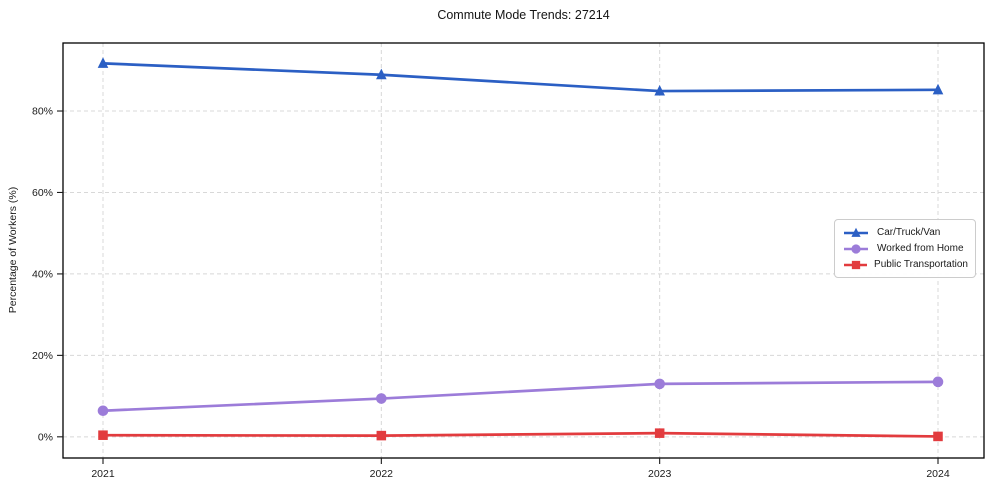 This screenshot has height=490, width=990. I want to click on y-tick-label: 80%, so click(42, 112).